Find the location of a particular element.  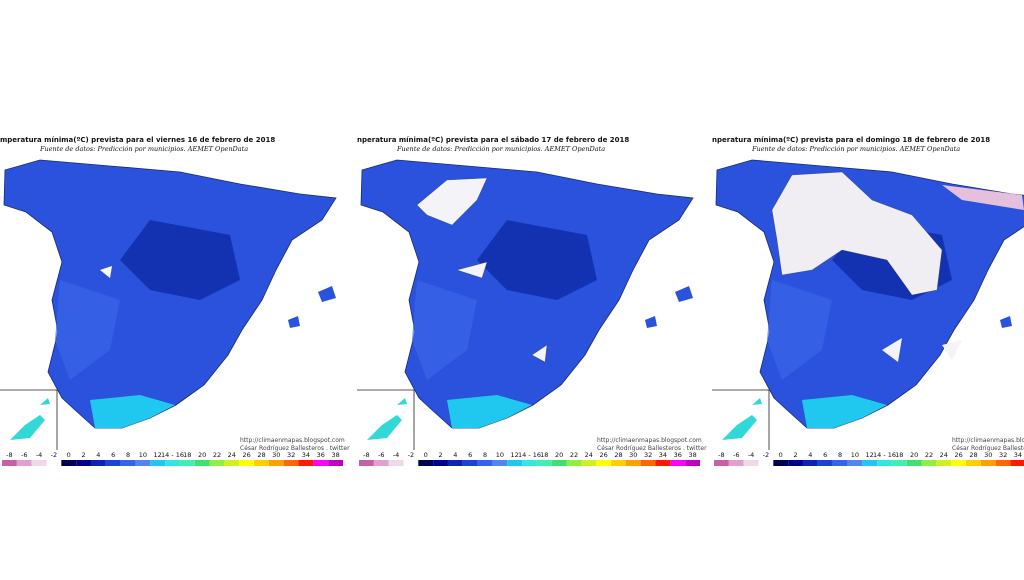

scale-label: 8 is located at coordinates (840, 455).